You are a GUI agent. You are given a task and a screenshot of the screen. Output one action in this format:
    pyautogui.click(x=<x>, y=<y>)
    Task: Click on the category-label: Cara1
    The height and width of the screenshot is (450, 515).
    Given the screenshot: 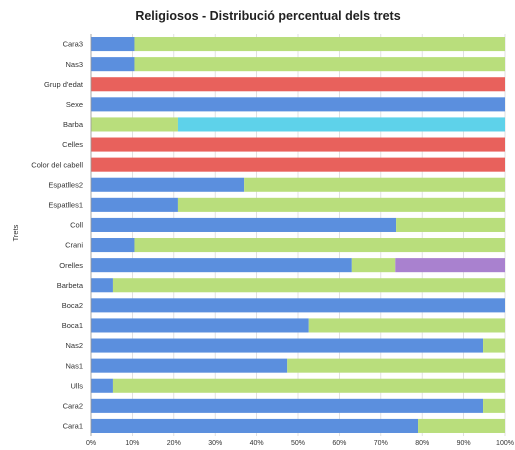 What is the action you would take?
    pyautogui.click(x=73, y=426)
    